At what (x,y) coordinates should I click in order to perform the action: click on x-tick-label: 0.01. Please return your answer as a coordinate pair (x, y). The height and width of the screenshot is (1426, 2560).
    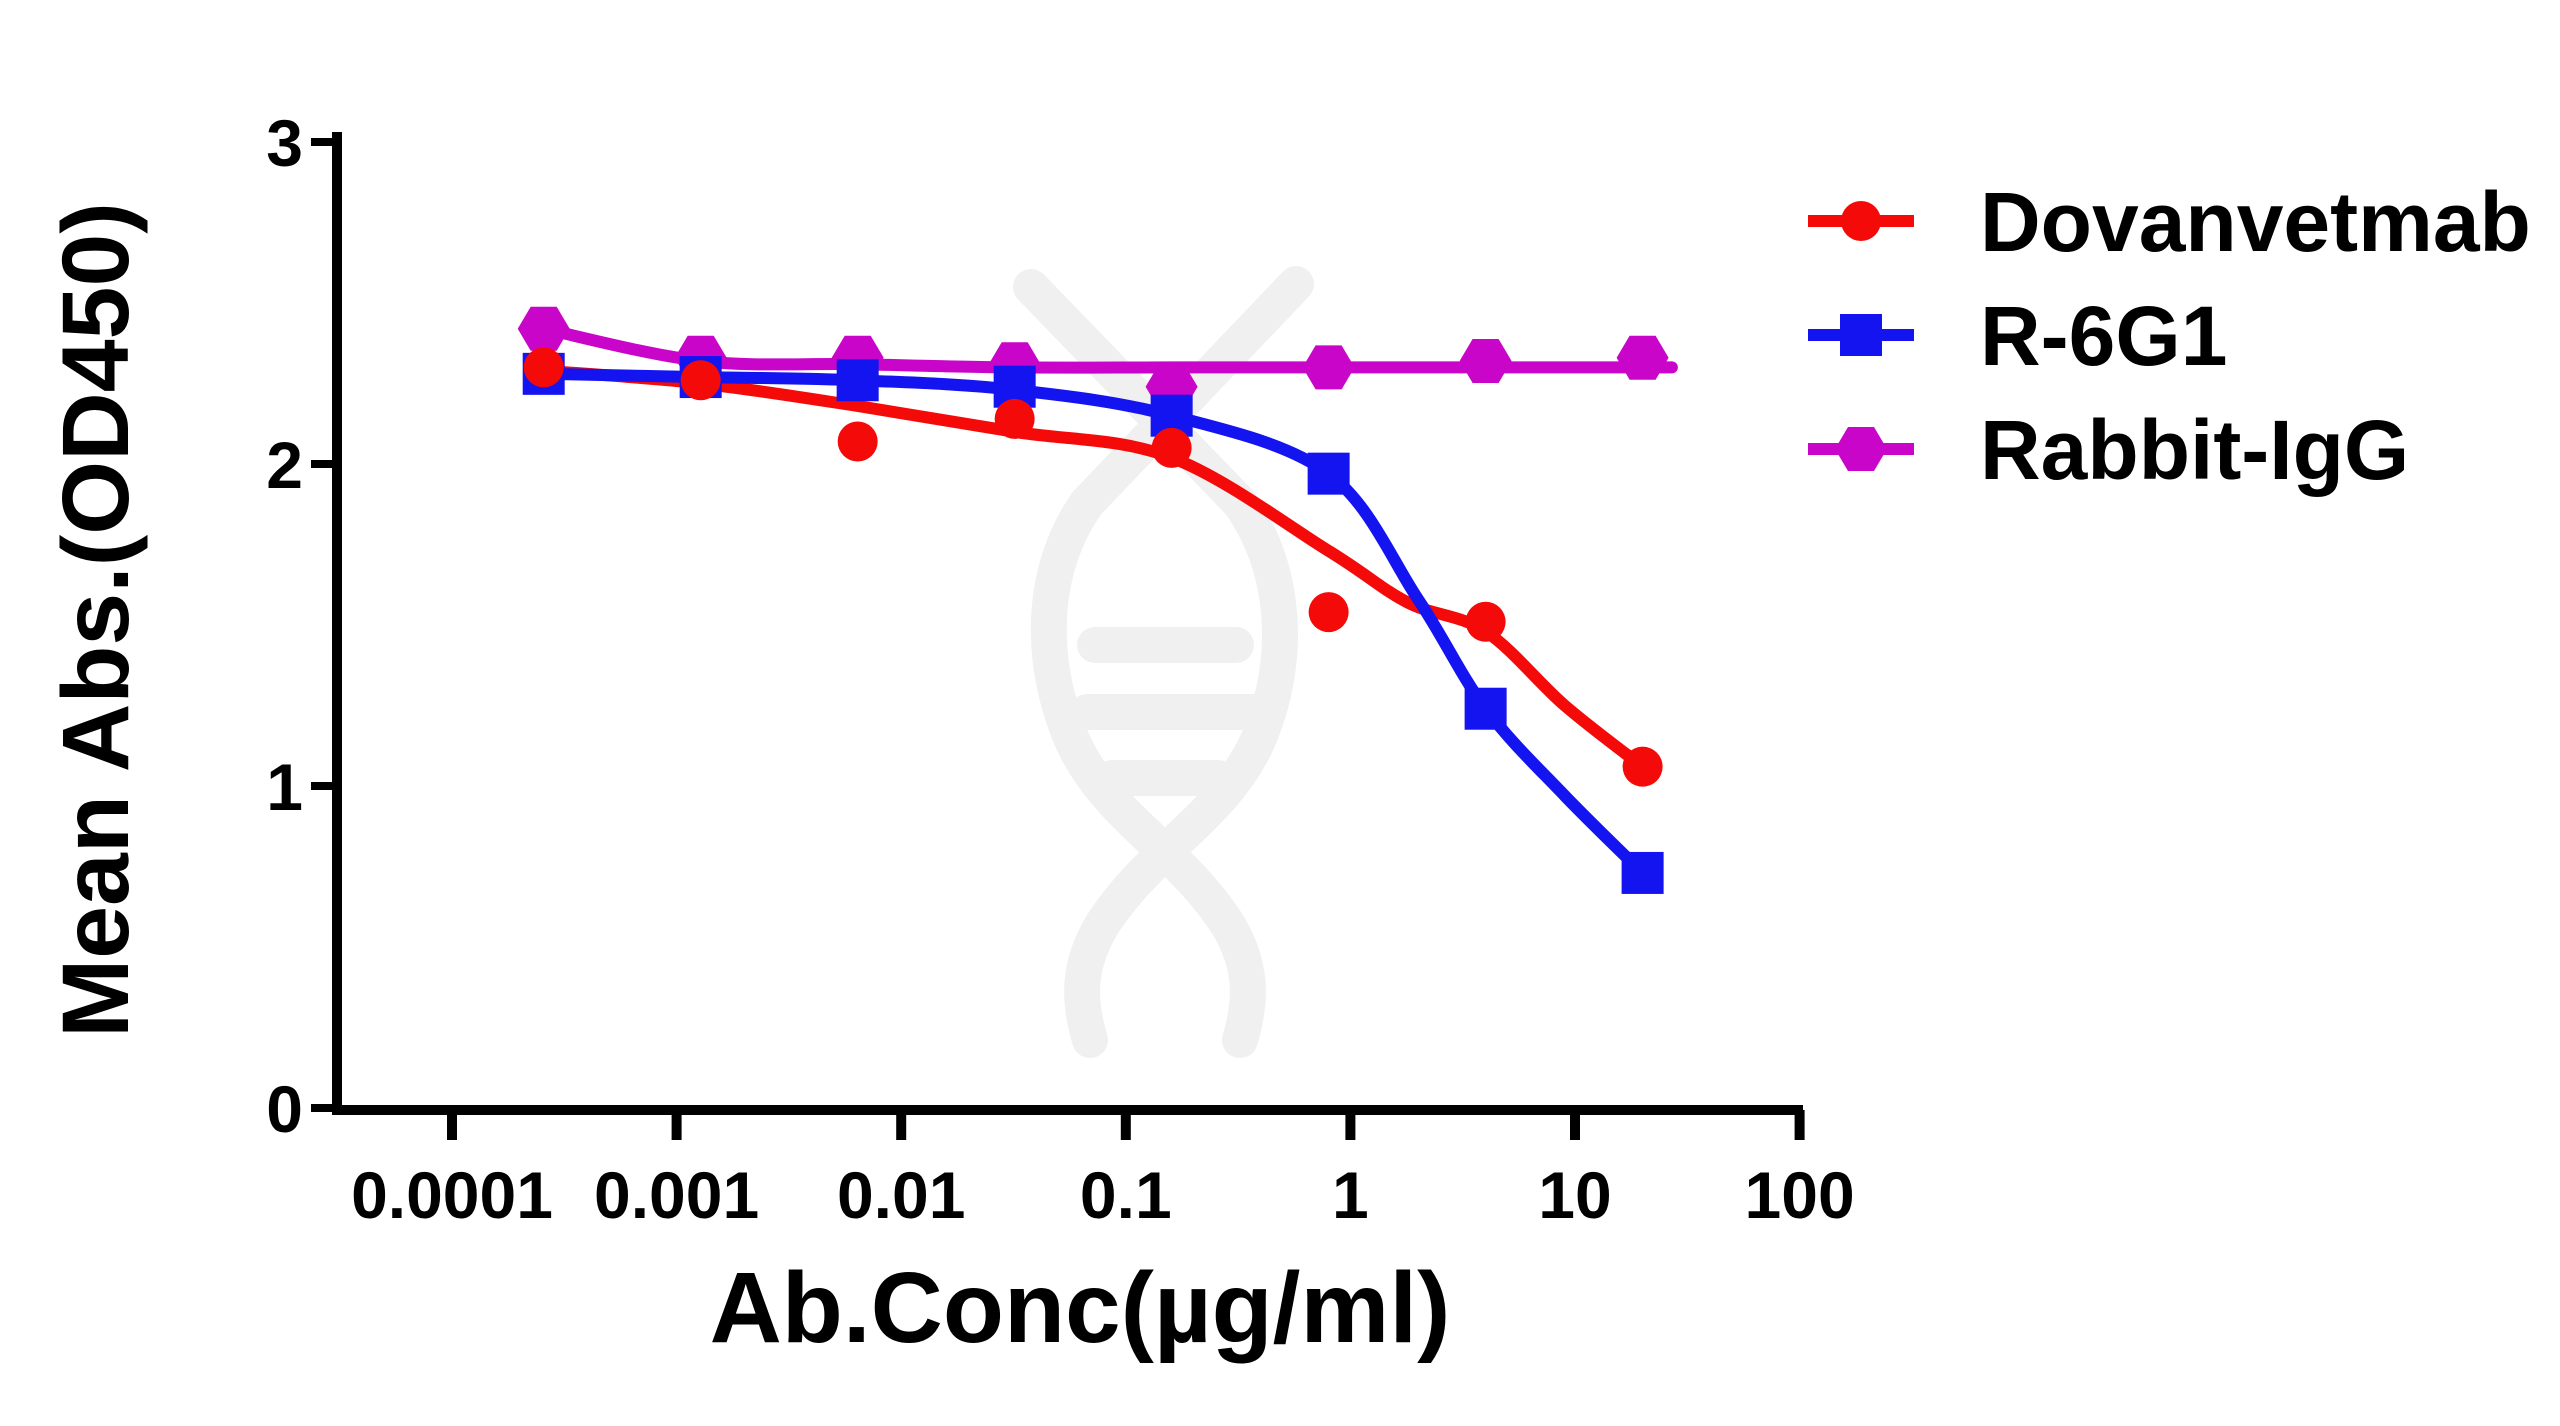
    Looking at the image, I should click on (901, 1195).